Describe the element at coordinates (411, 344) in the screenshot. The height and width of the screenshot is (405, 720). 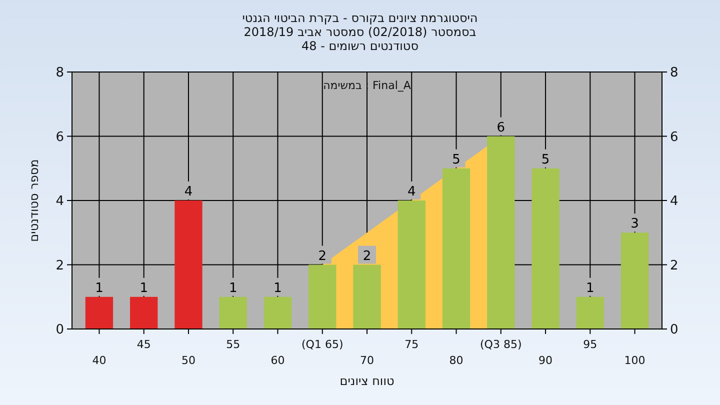
I see `x-tick-label: 75` at that location.